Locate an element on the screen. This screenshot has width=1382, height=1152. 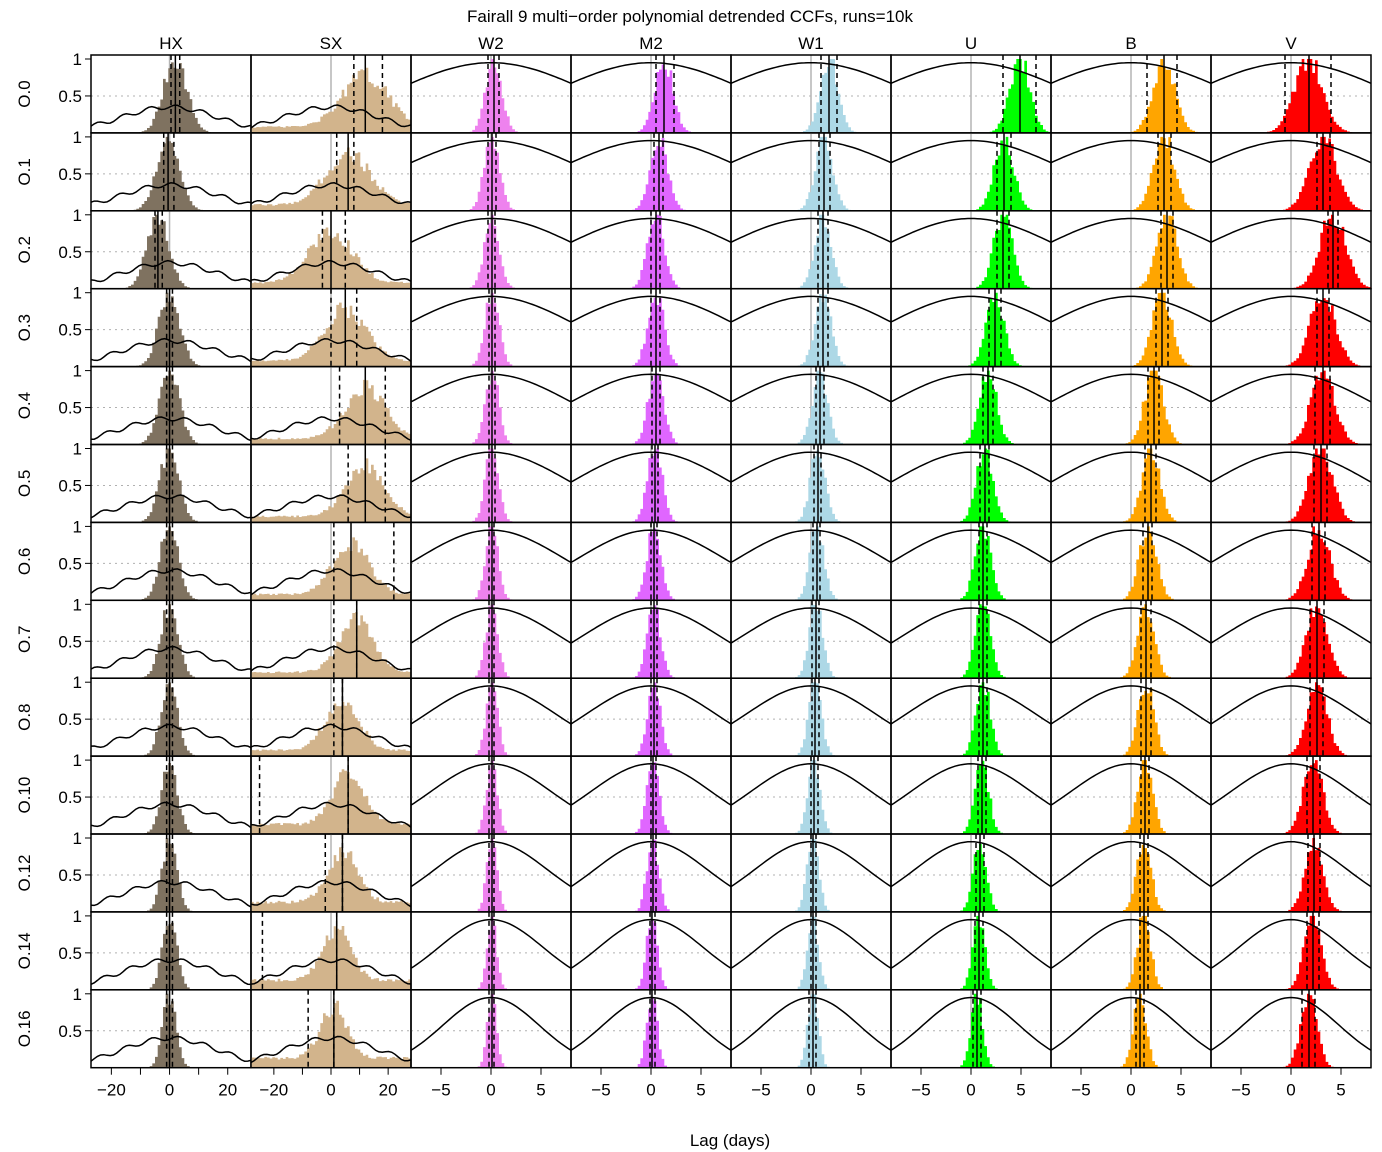
x-tick-label: 20 is located at coordinates (227, 1090).